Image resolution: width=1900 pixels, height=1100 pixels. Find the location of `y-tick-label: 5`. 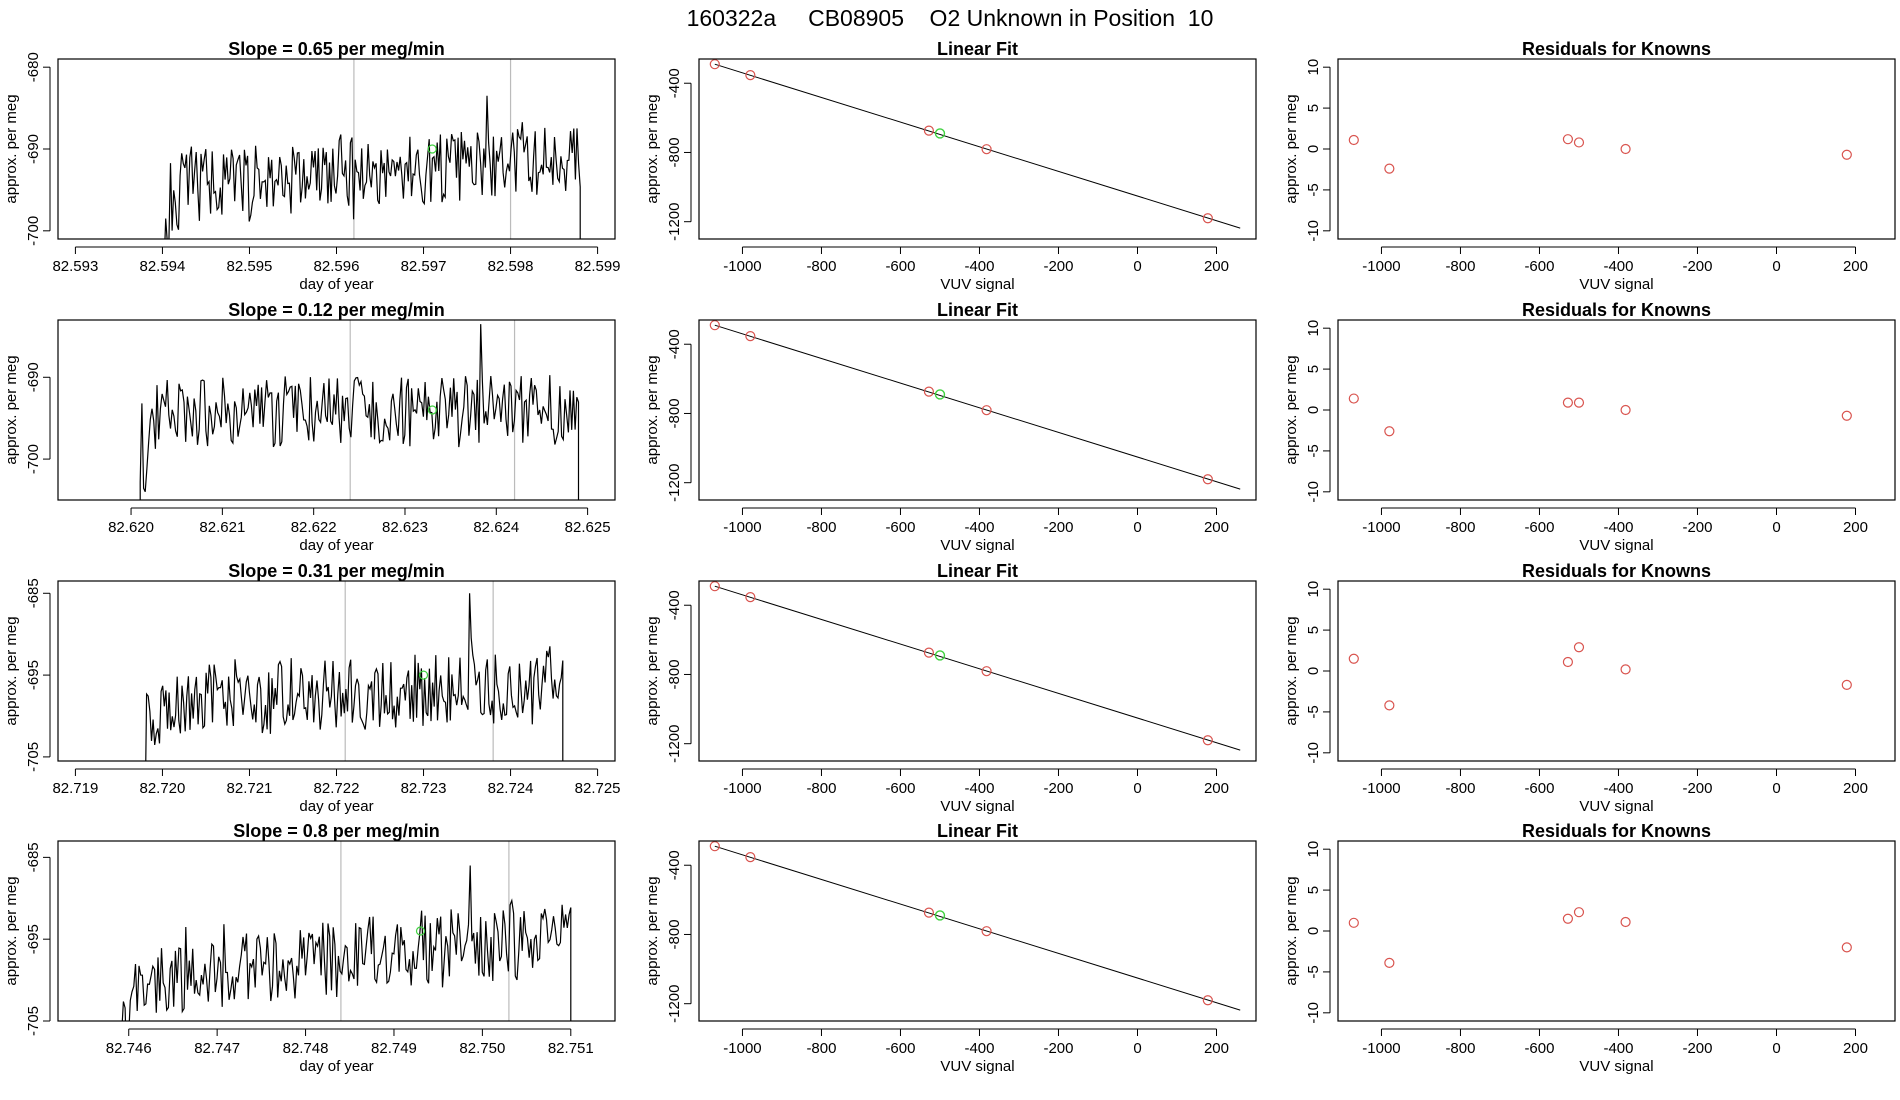

y-tick-label: 5 is located at coordinates (1313, 108).